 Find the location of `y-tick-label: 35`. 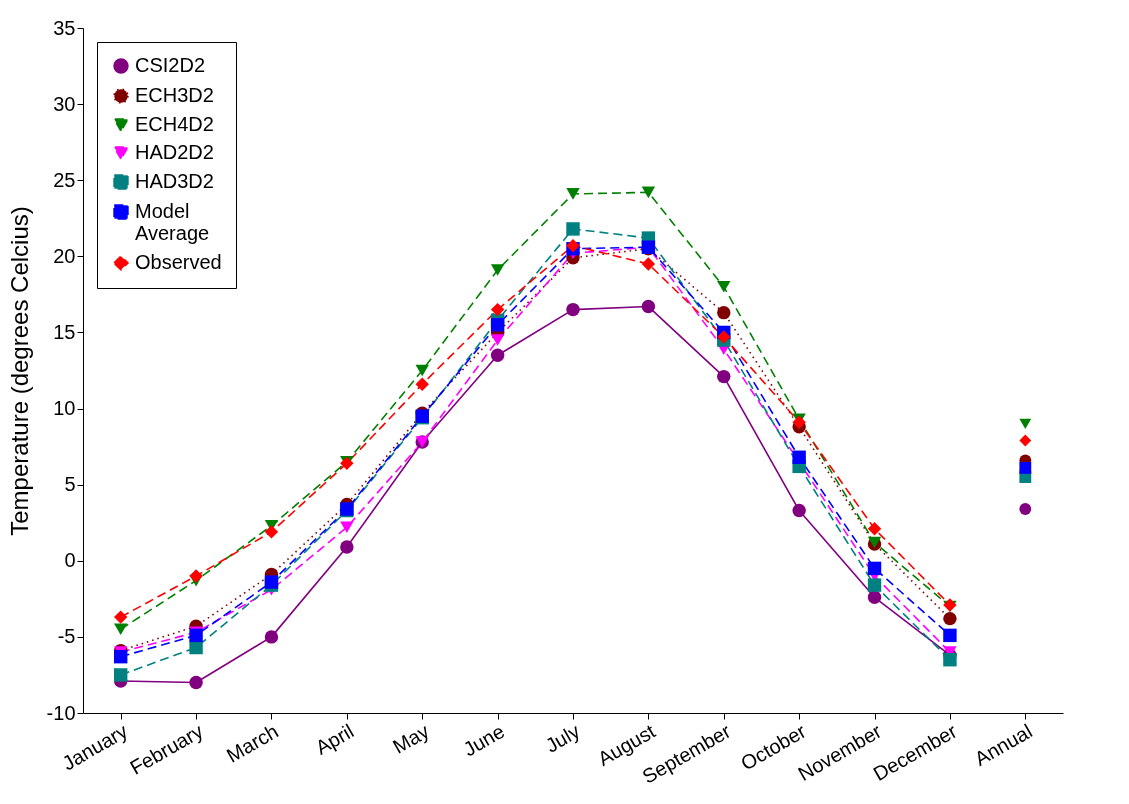

y-tick-label: 35 is located at coordinates (64, 27).